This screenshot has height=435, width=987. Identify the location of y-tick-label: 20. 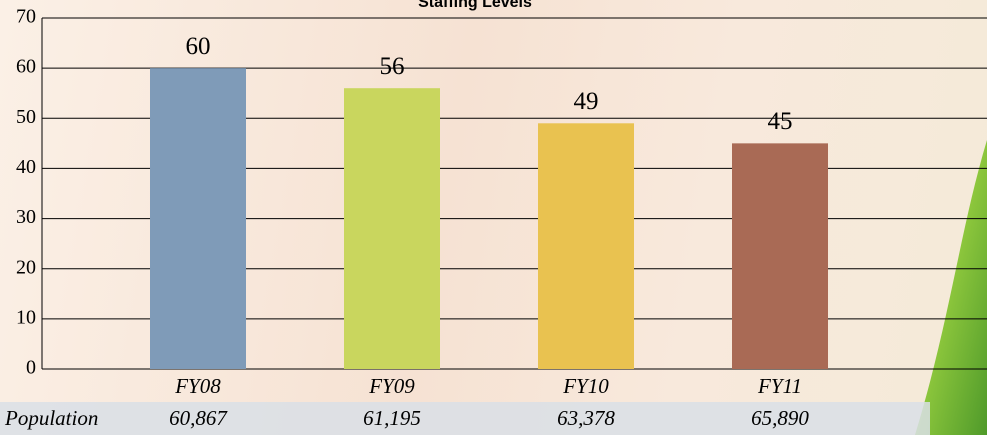
(26, 267).